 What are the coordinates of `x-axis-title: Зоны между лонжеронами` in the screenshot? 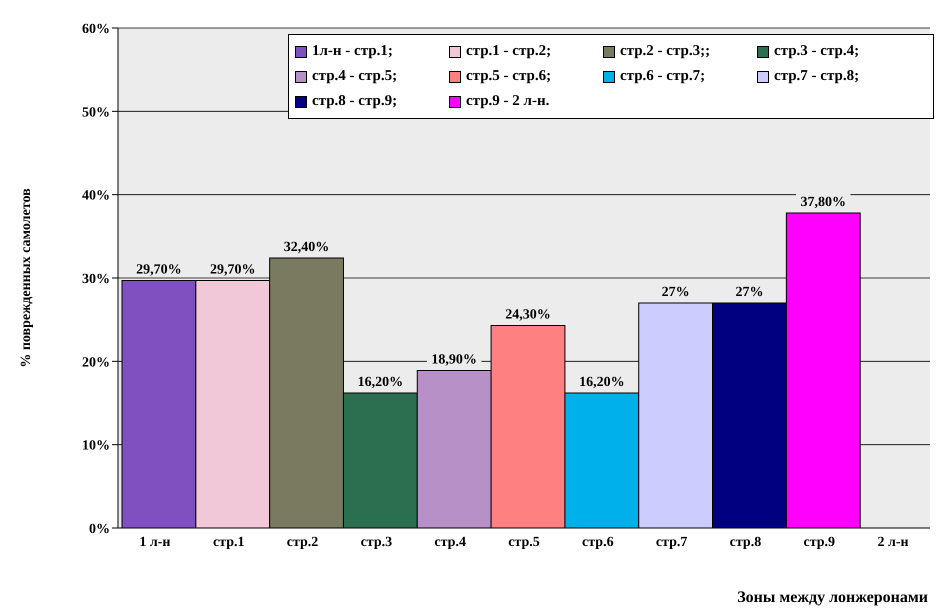 It's located at (832, 597).